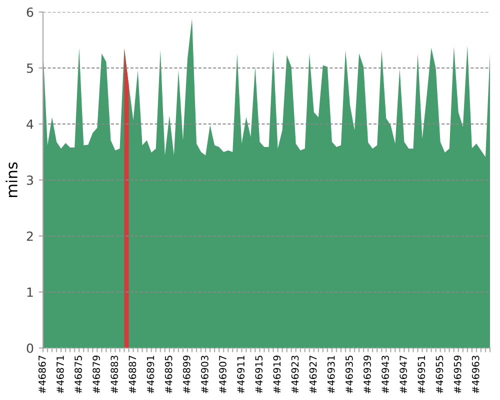 This screenshot has width=500, height=400. I want to click on x-tick-label: #46919, so click(277, 375).